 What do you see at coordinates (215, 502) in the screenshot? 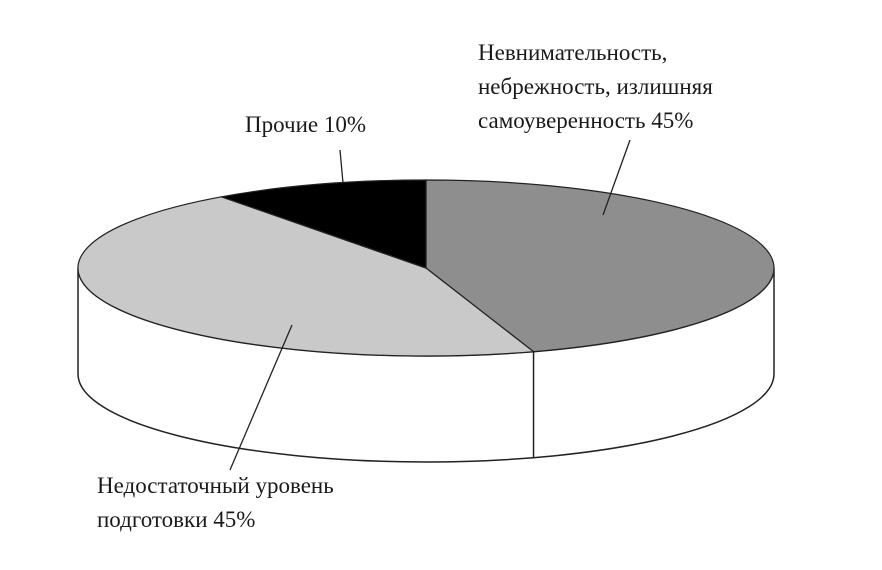
I see `slice-label: Недостаточный уровень подготовки 45%` at bounding box center [215, 502].